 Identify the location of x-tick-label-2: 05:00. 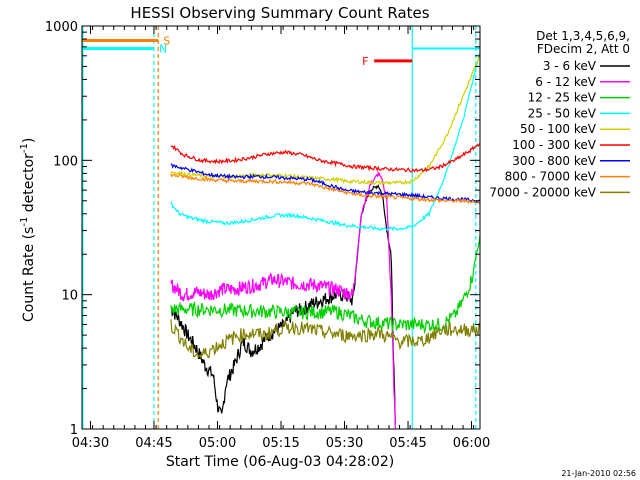
(217, 443).